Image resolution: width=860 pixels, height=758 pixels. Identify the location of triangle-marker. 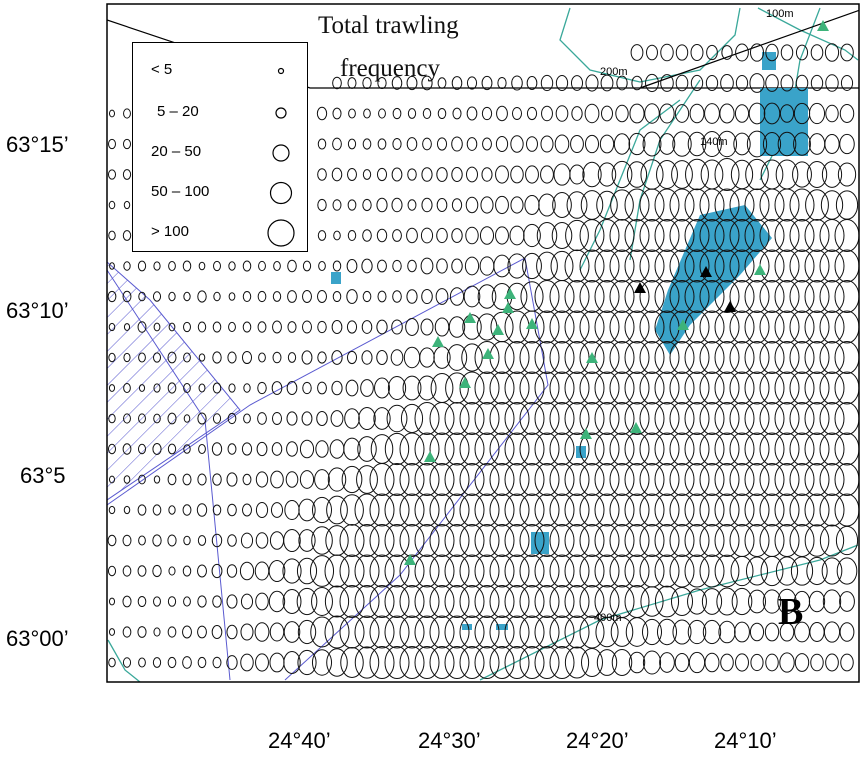
(592, 357).